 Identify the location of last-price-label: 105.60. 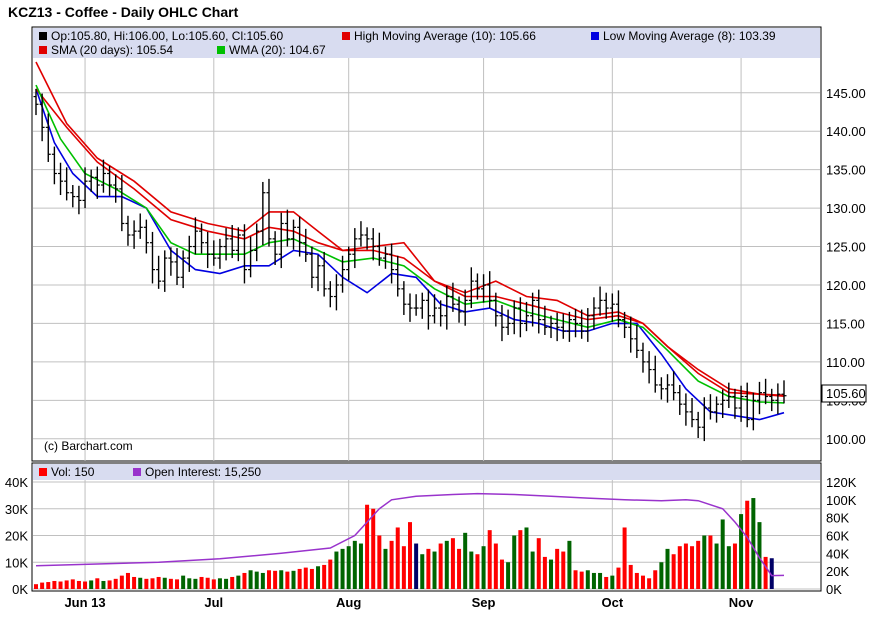
(846, 393).